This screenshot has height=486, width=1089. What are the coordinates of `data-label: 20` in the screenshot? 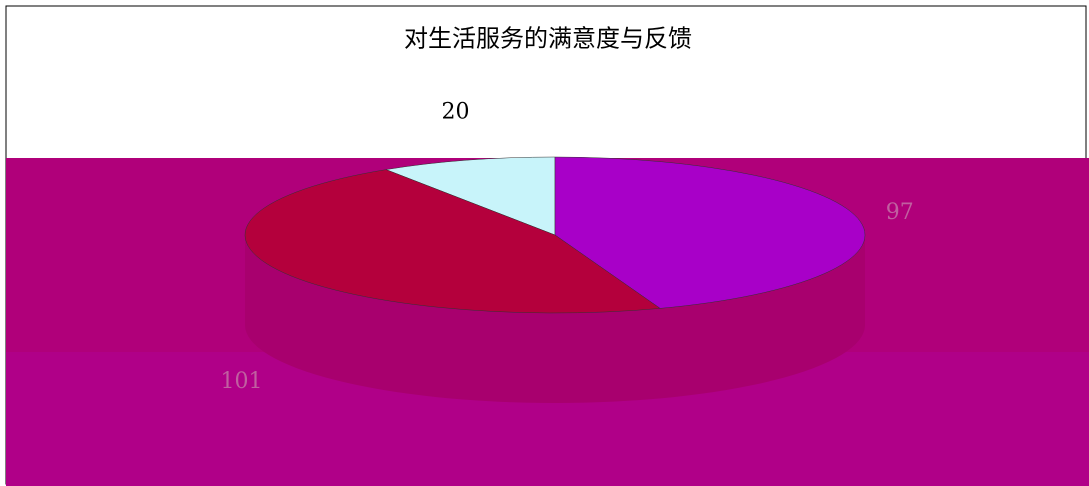 It's located at (456, 111).